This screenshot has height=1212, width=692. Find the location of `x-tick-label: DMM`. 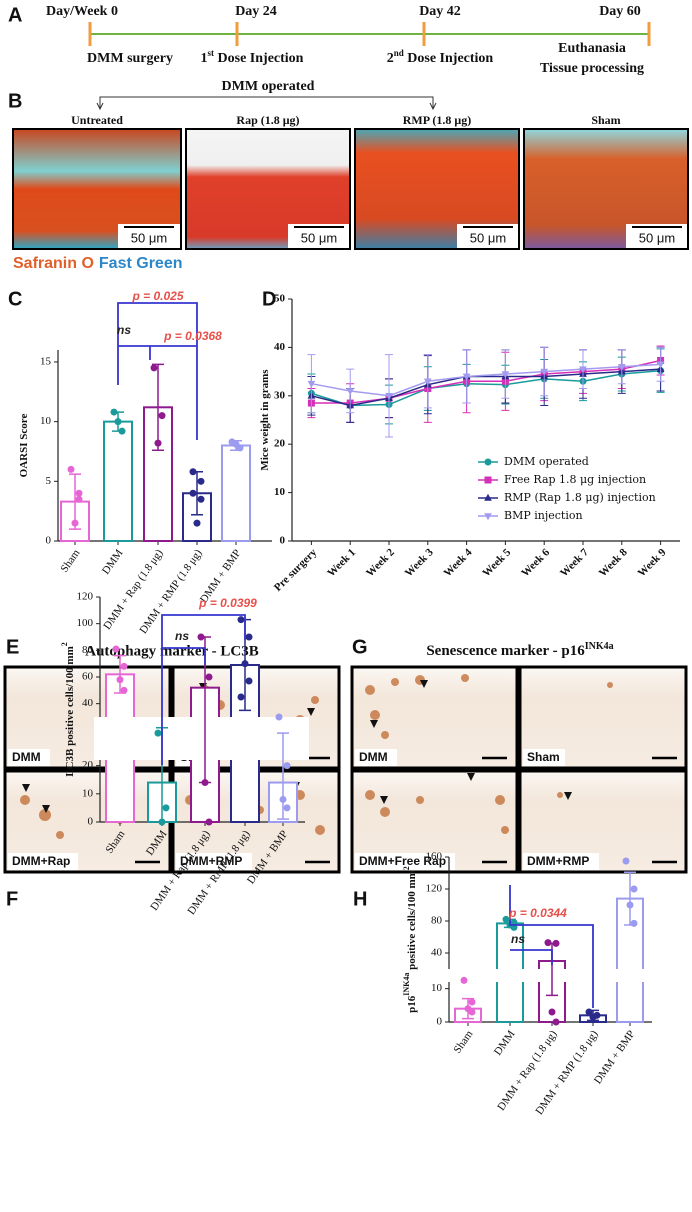

x-tick-label: DMM is located at coordinates (505, 1043).